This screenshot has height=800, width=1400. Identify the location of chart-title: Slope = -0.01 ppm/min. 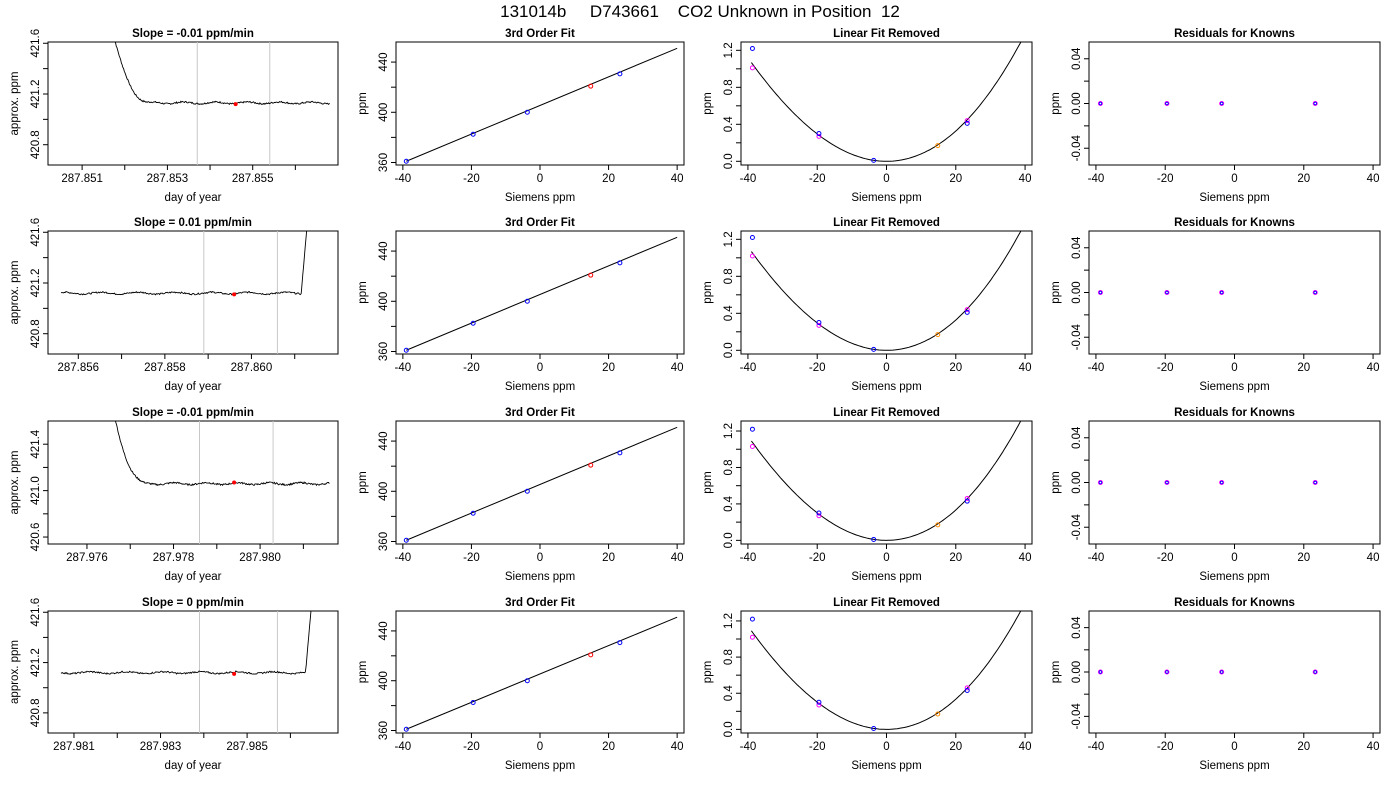
(193, 34).